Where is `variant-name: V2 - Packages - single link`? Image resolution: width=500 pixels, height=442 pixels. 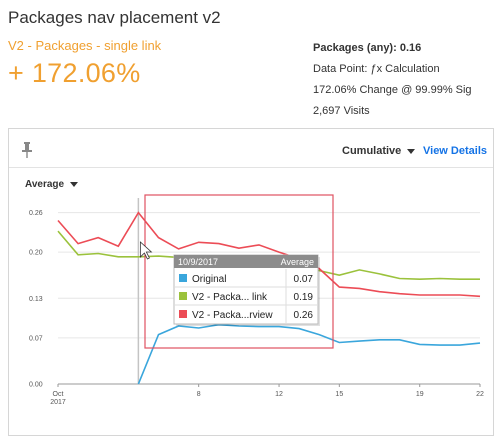
variant-name: V2 - Packages - single link is located at coordinates (85, 45).